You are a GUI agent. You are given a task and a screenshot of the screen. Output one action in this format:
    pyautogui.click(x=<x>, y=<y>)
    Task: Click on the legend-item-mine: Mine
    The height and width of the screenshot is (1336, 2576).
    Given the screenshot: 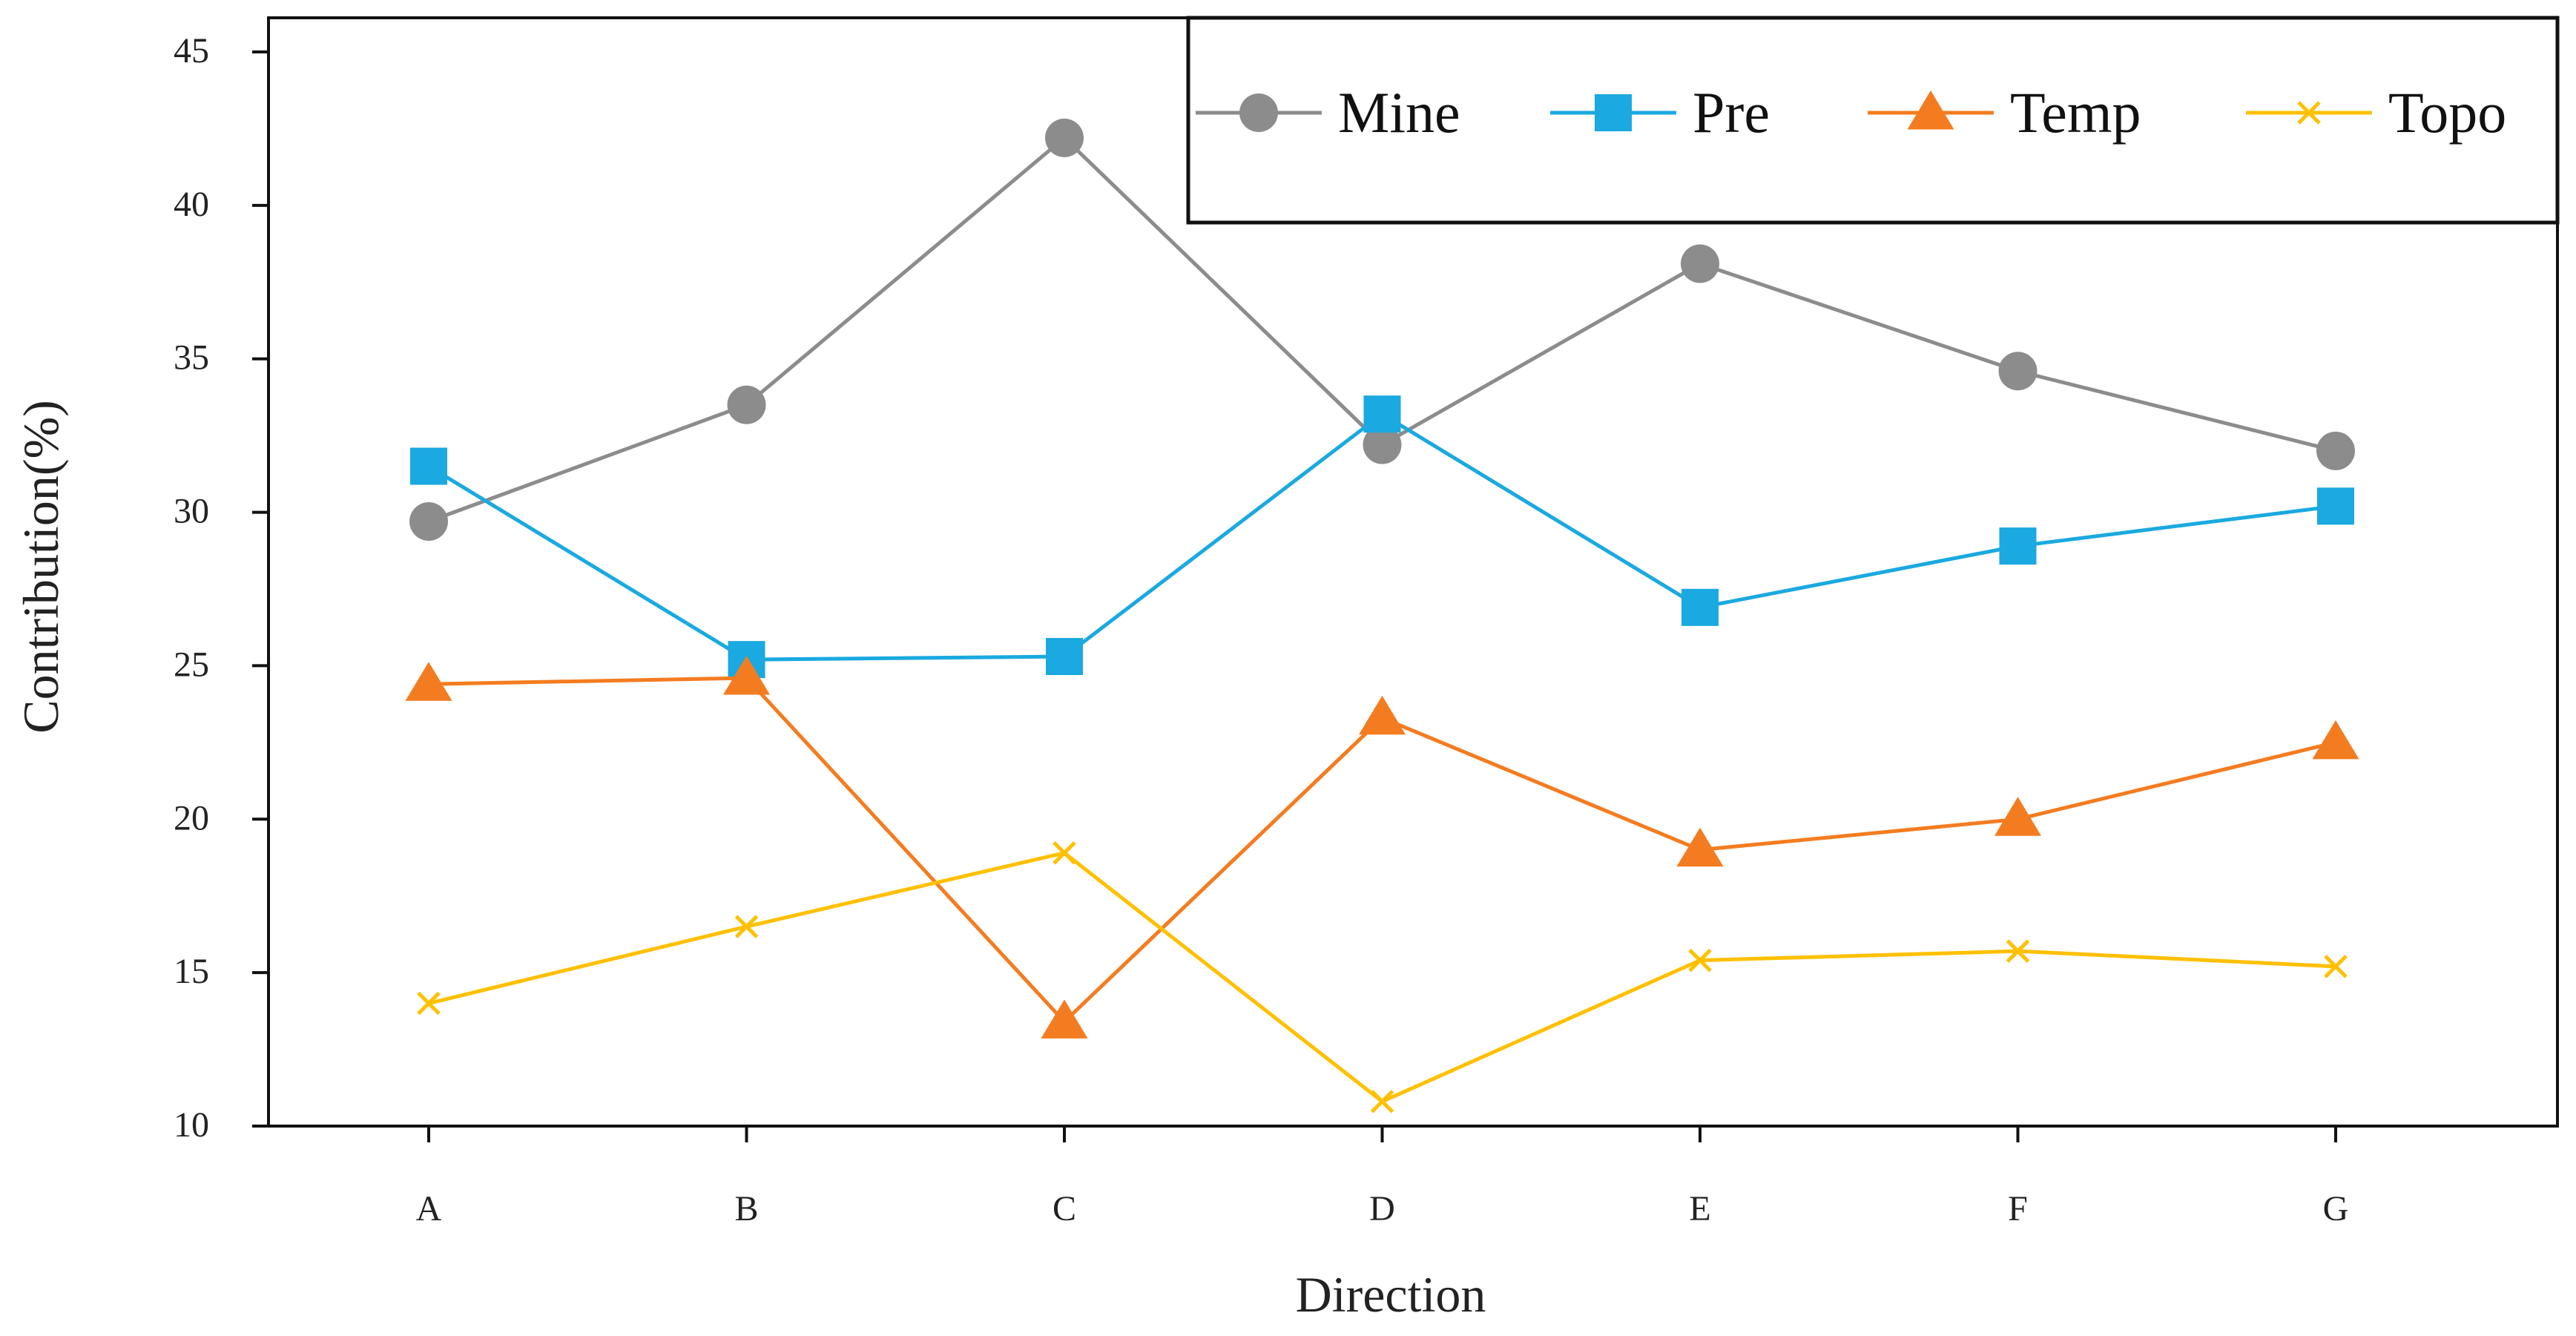 What is the action you would take?
    pyautogui.click(x=1328, y=113)
    